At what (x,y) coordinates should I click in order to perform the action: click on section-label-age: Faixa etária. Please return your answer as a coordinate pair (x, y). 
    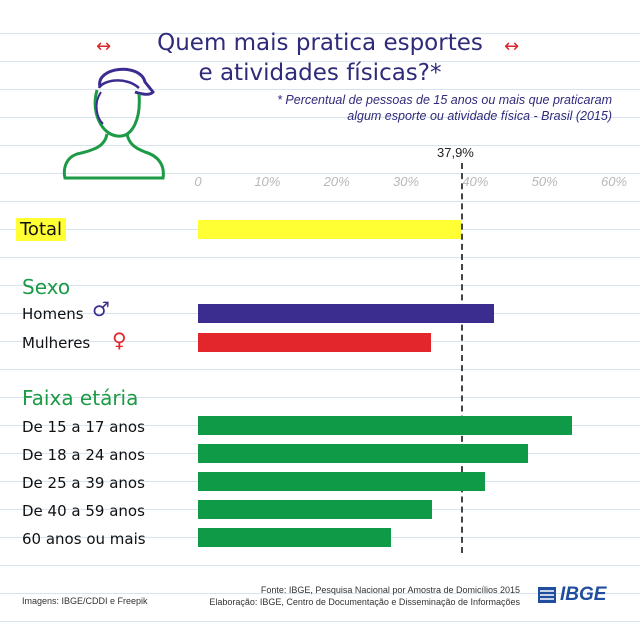
    Looking at the image, I should click on (80, 398).